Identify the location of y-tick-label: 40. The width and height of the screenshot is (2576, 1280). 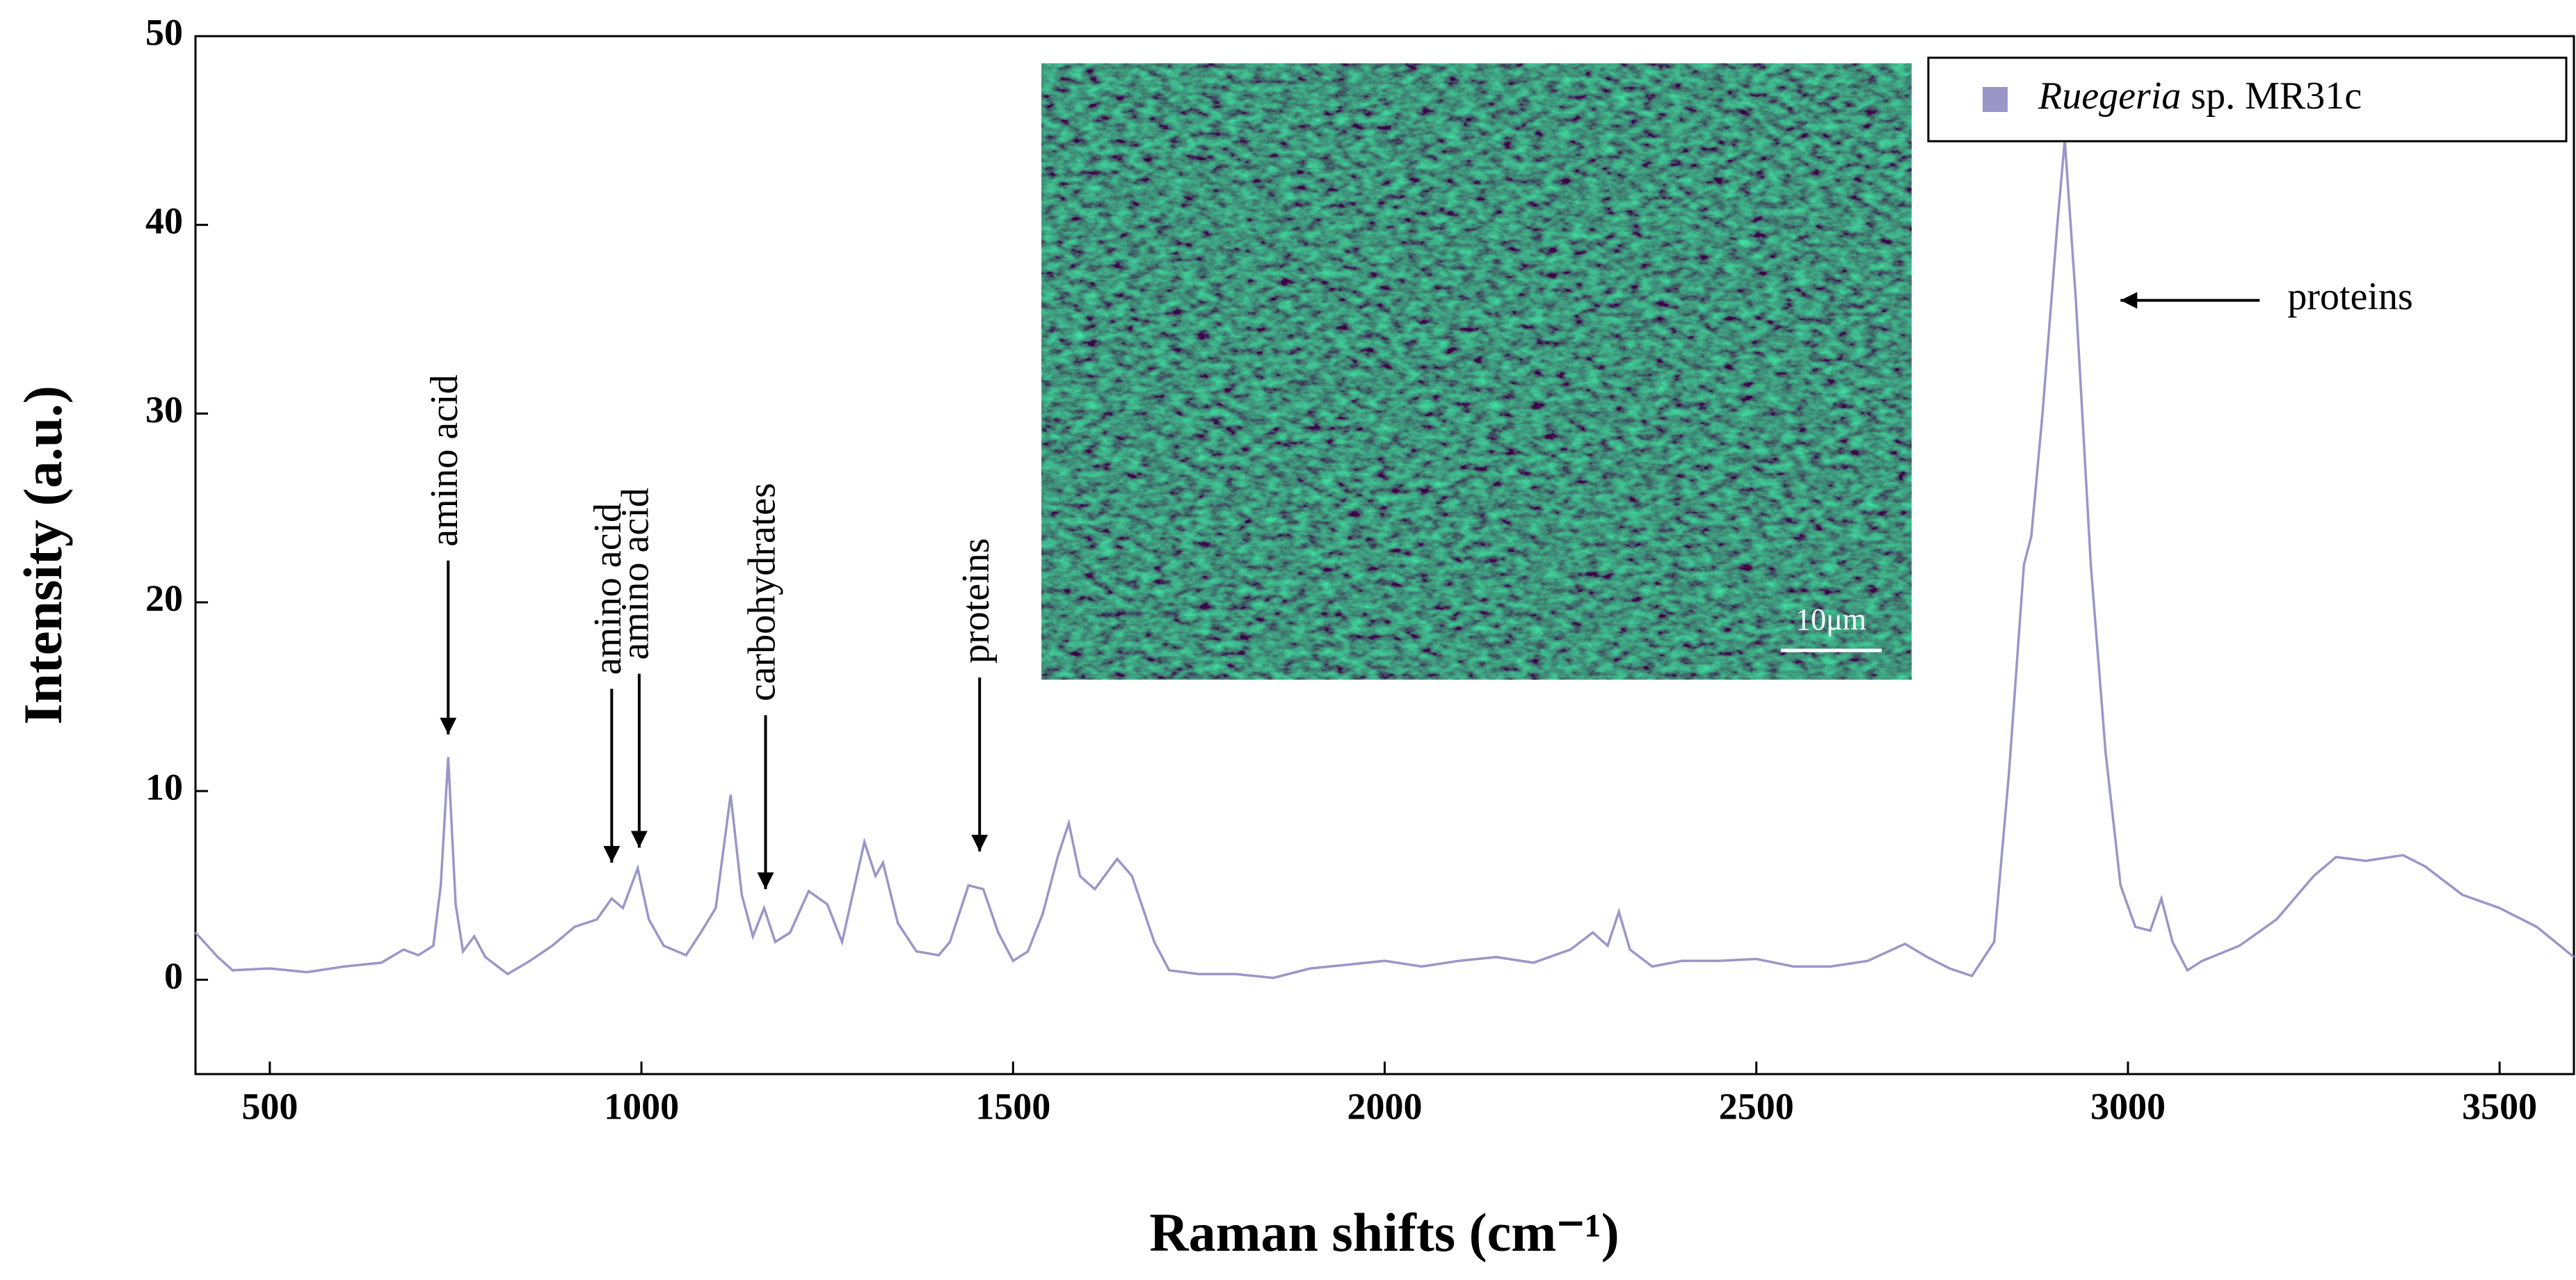
(164, 221).